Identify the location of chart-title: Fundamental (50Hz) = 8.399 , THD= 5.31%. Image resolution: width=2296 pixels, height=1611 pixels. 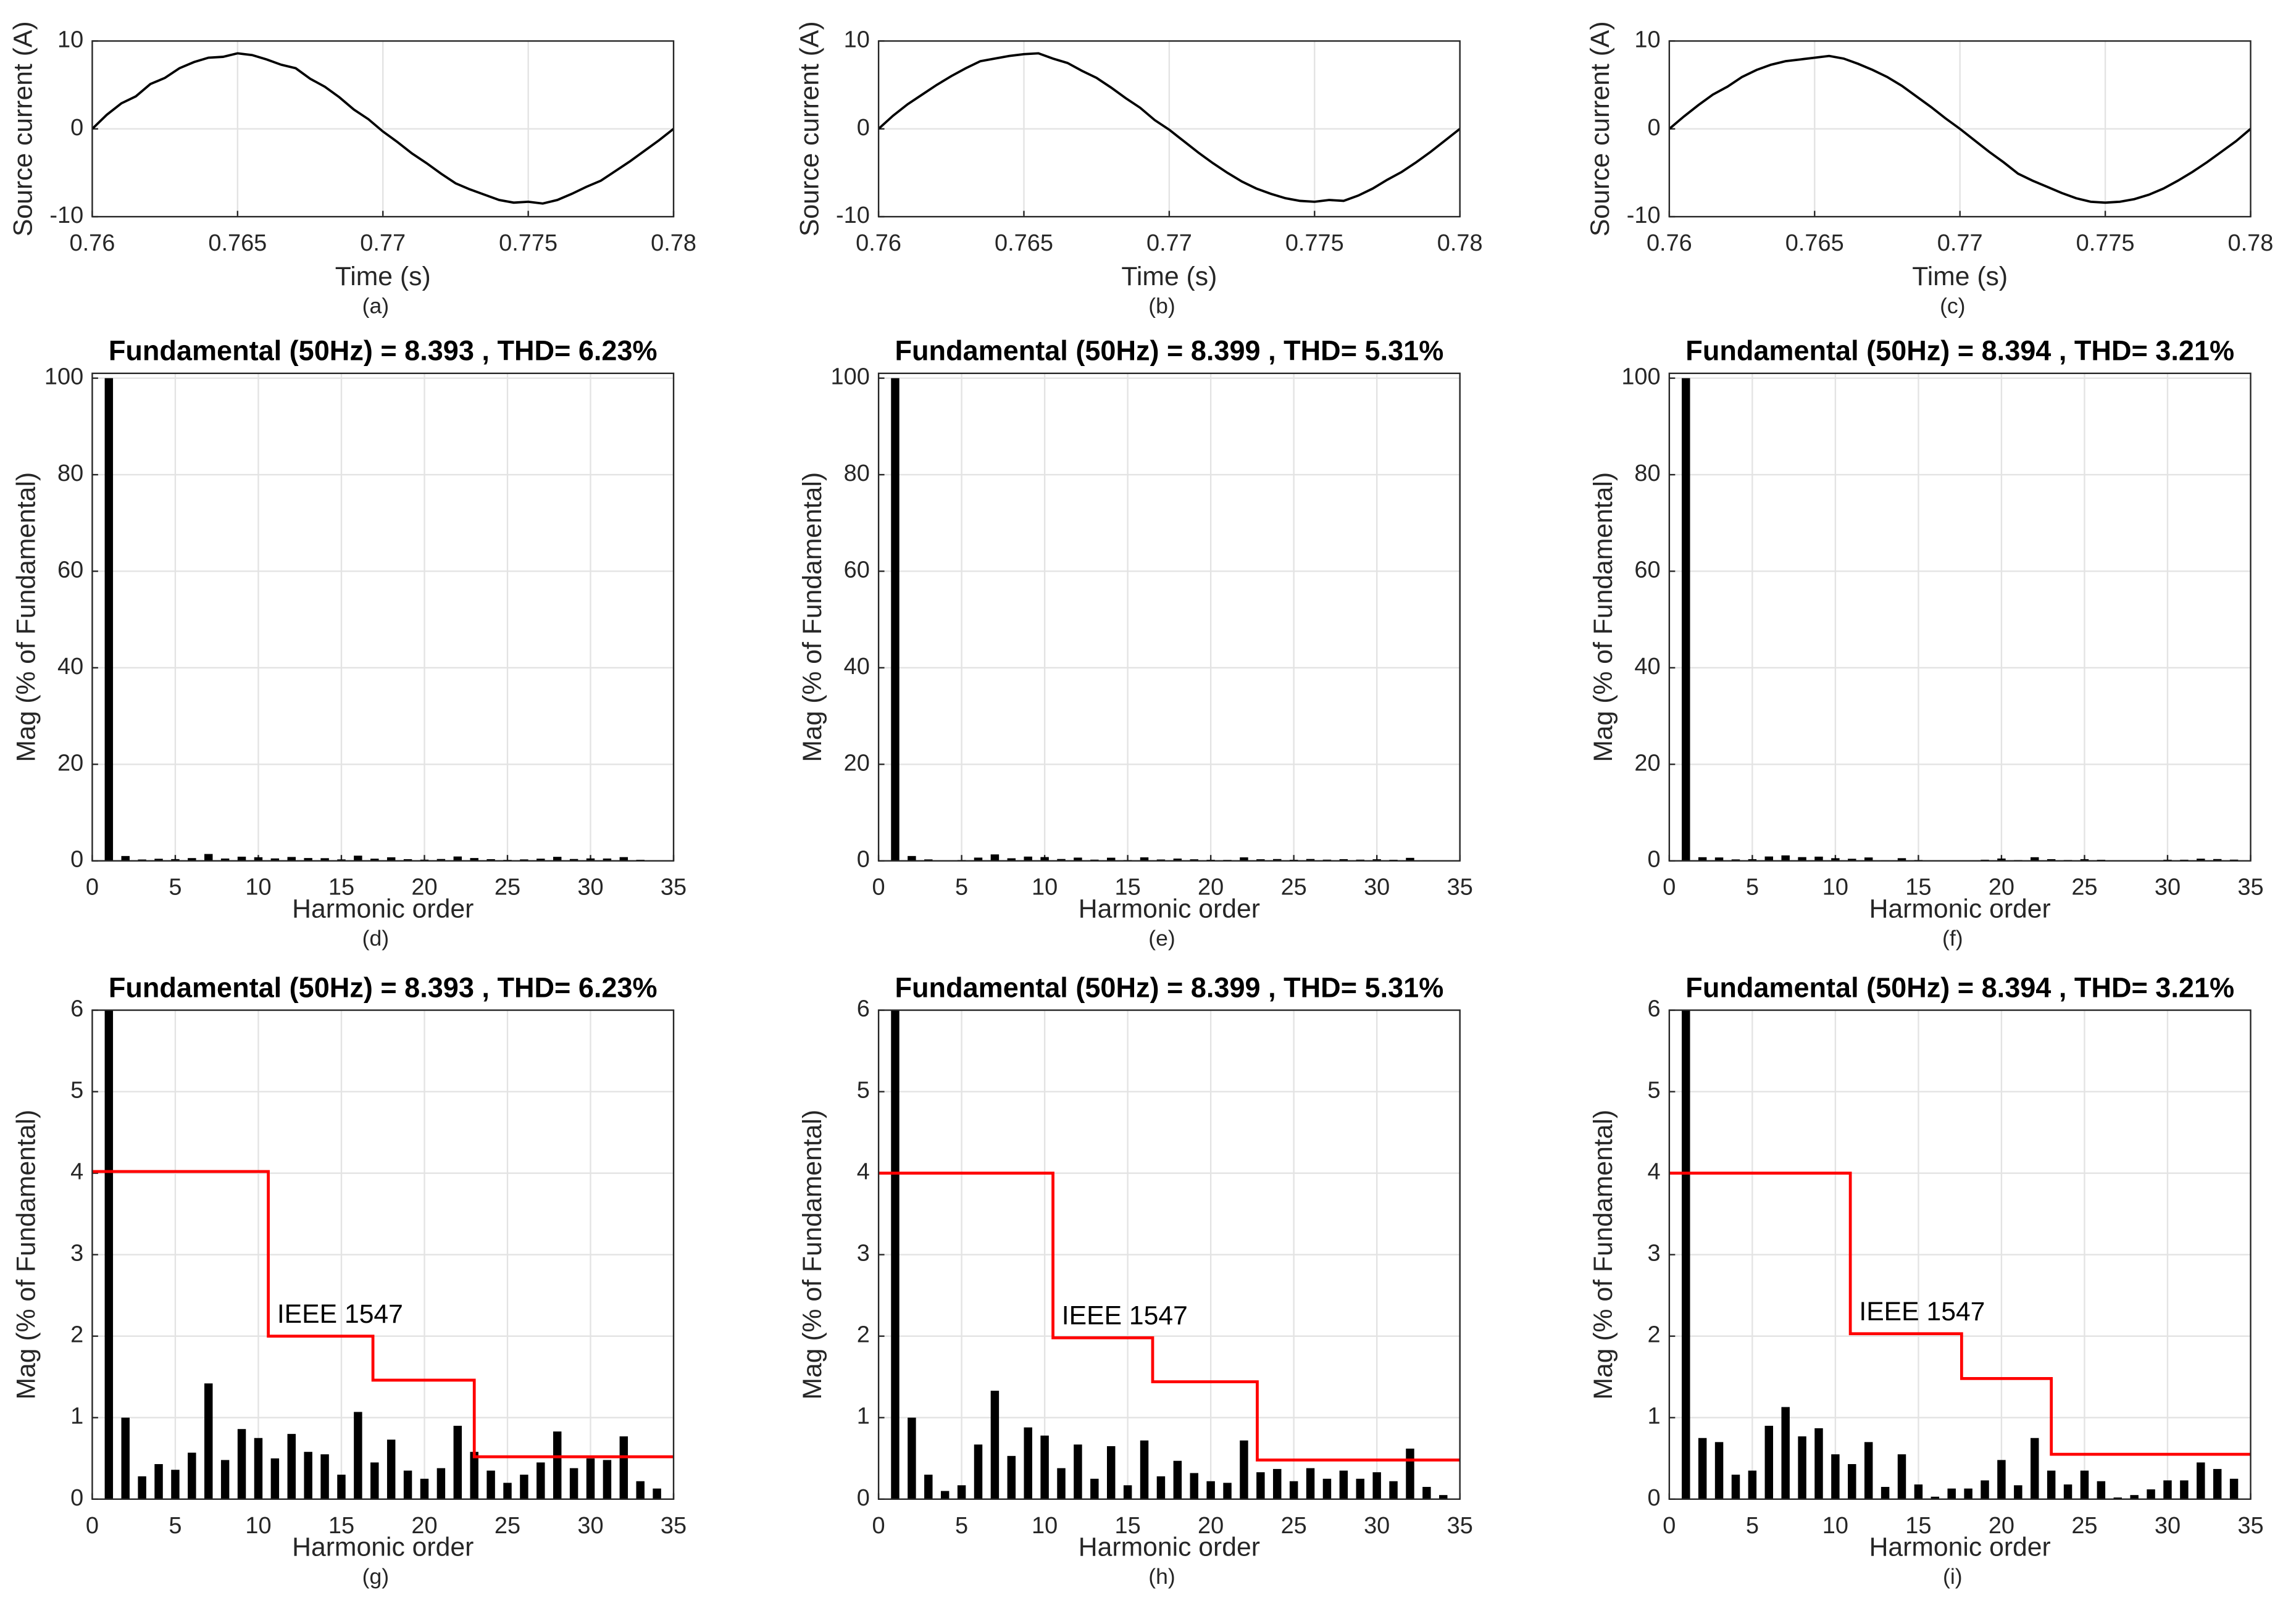
(1169, 351).